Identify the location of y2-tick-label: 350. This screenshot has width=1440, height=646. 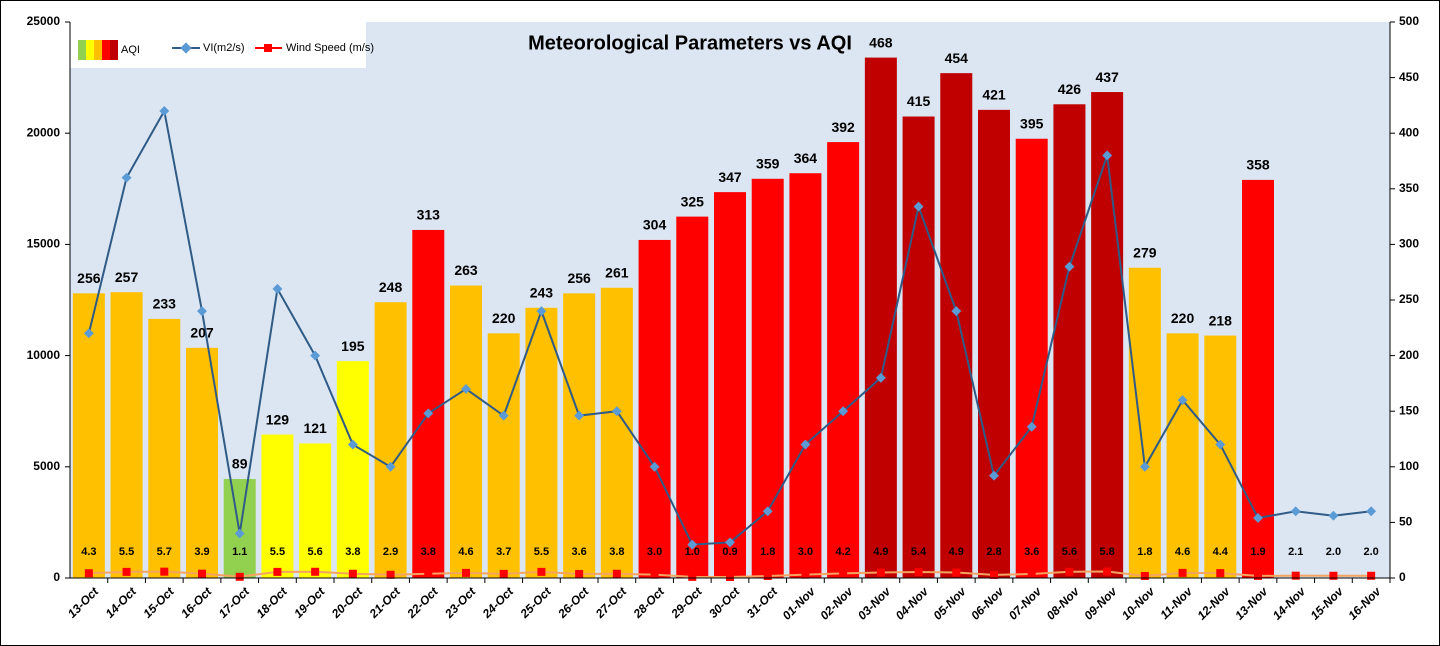
(1409, 188).